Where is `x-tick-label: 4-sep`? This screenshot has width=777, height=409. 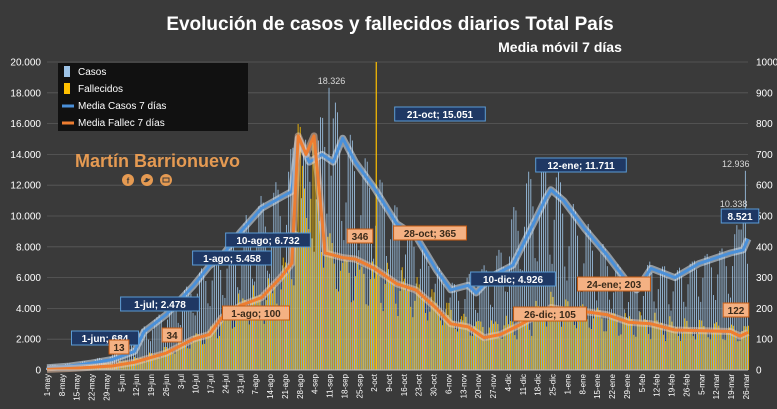
x-tick-label: 4-sep is located at coordinates (315, 383).